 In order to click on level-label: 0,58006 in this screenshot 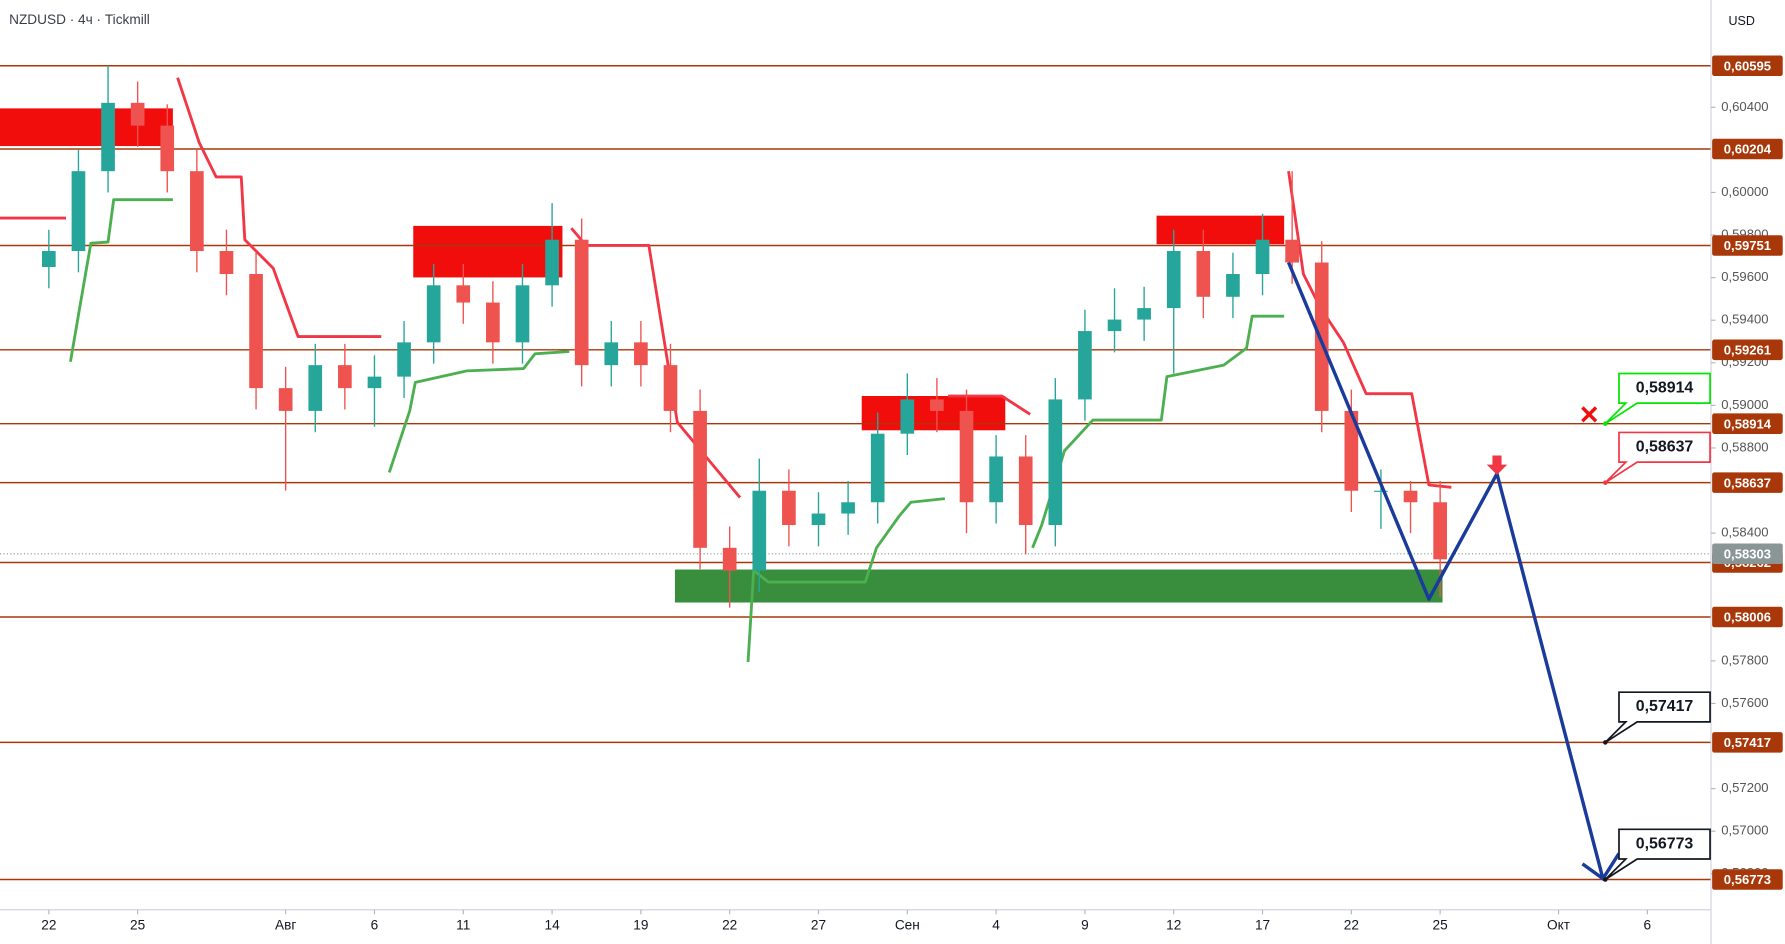, I will do `click(1747, 617)`.